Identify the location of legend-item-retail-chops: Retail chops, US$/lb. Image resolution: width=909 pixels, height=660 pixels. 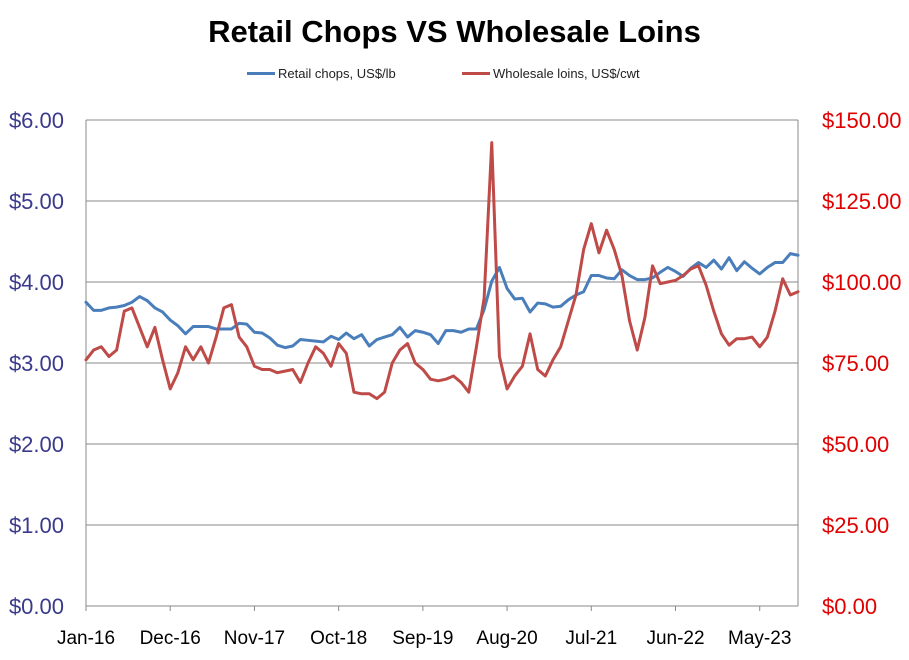
(321, 73).